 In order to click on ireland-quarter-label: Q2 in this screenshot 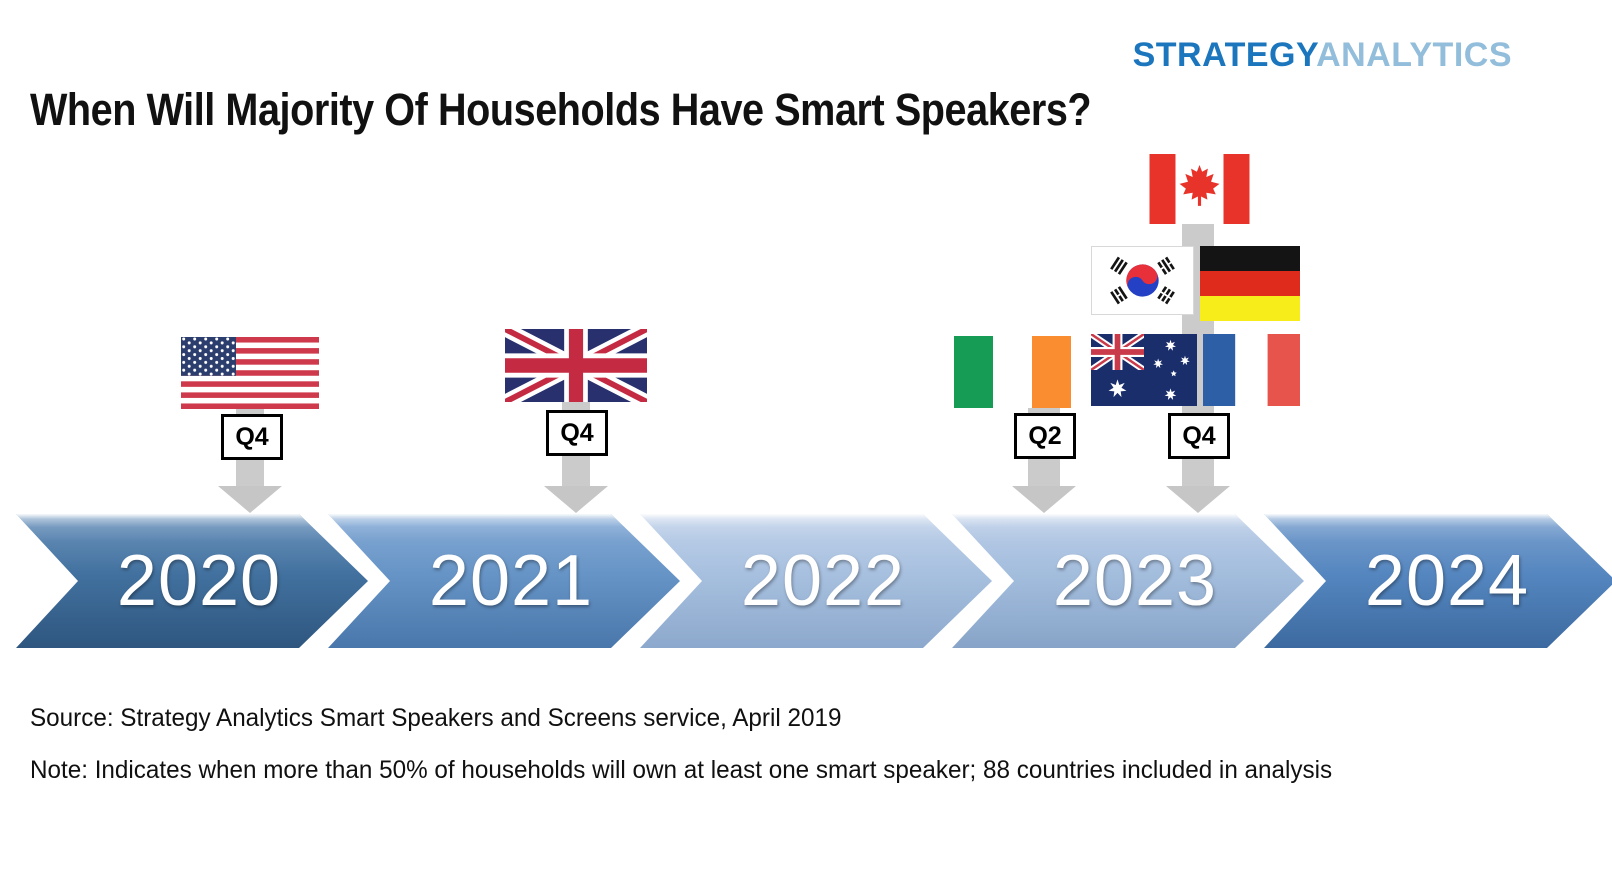, I will do `click(1045, 435)`.